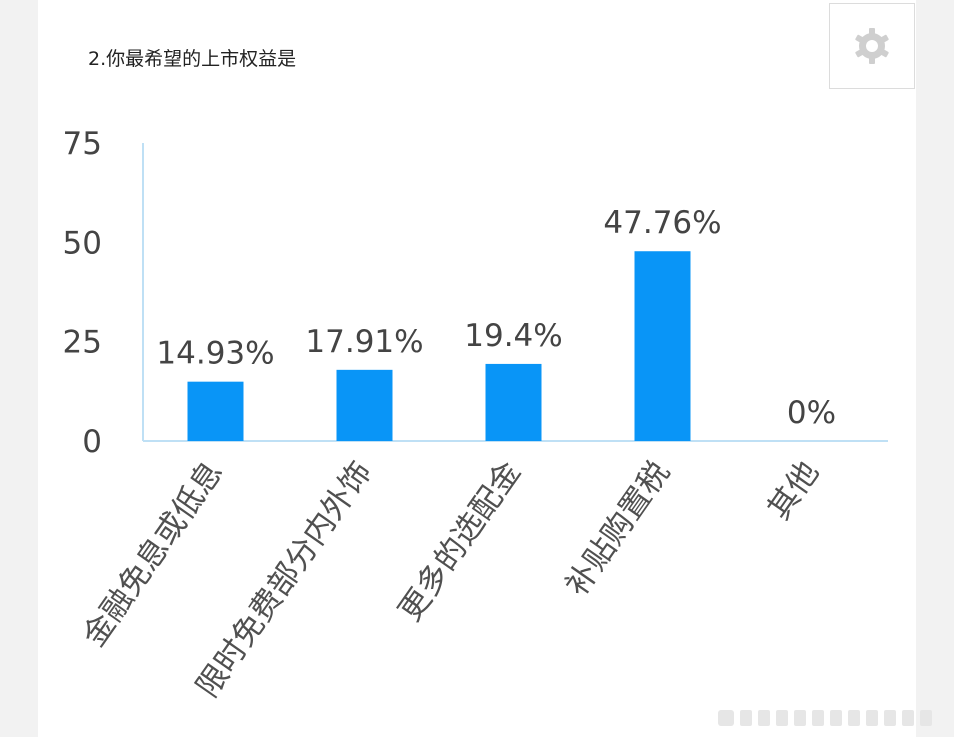 The width and height of the screenshot is (954, 737). I want to click on x-tick-label: 其他, so click(793, 490).